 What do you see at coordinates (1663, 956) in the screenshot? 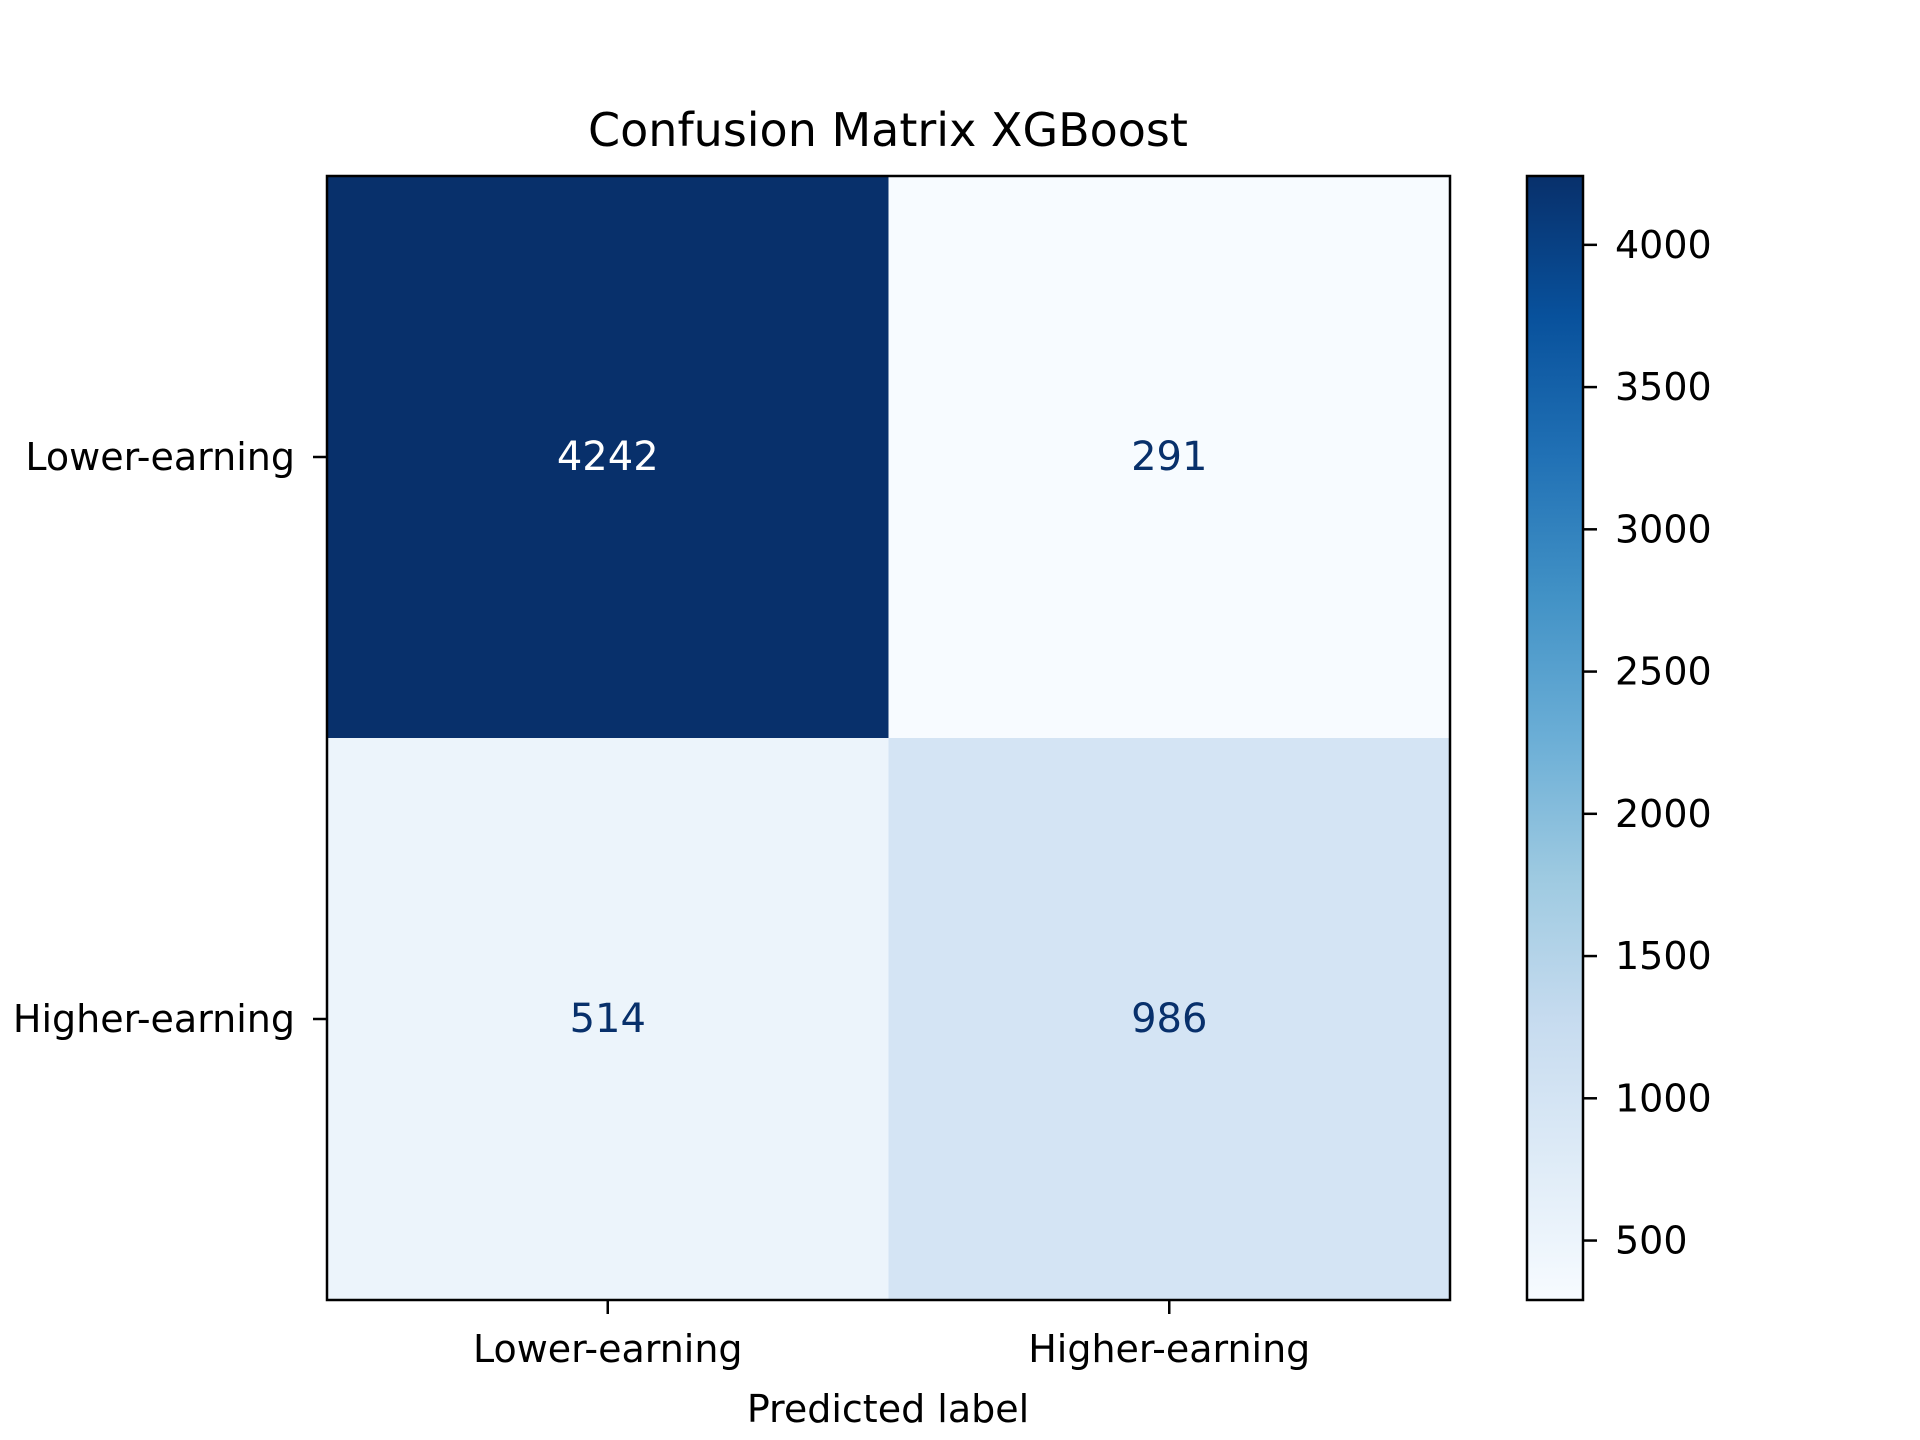
I see `colorbar-tick-label: 1500` at bounding box center [1663, 956].